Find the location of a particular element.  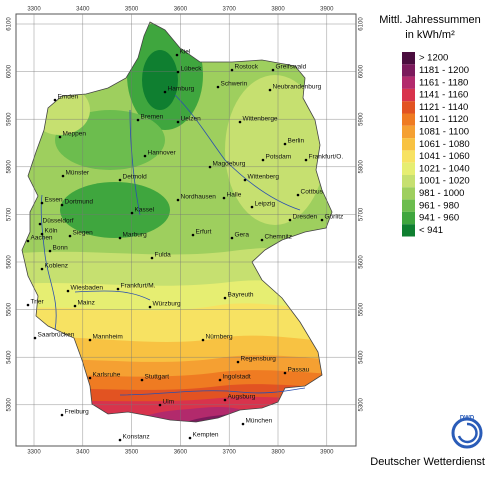

legend-label: 981 - 1000 is located at coordinates (441, 193).